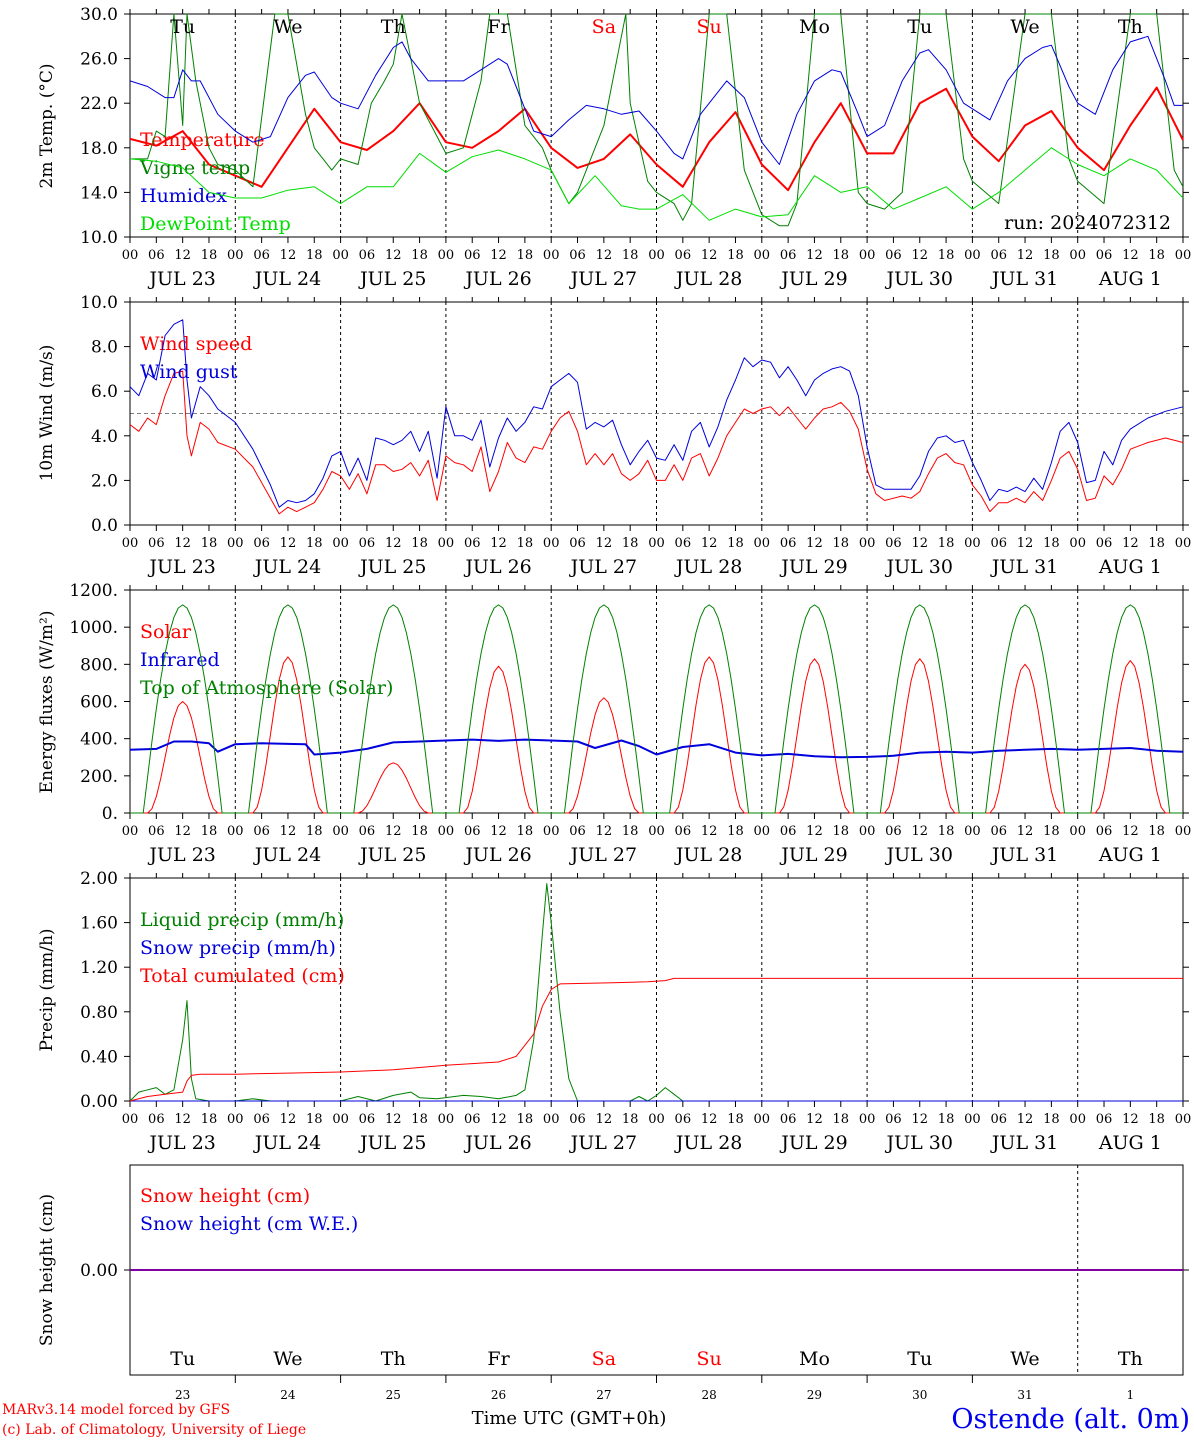 This screenshot has width=1194, height=1440. Describe the element at coordinates (242, 976) in the screenshot. I see `legend-entry: Total cumulated (cm)` at that location.